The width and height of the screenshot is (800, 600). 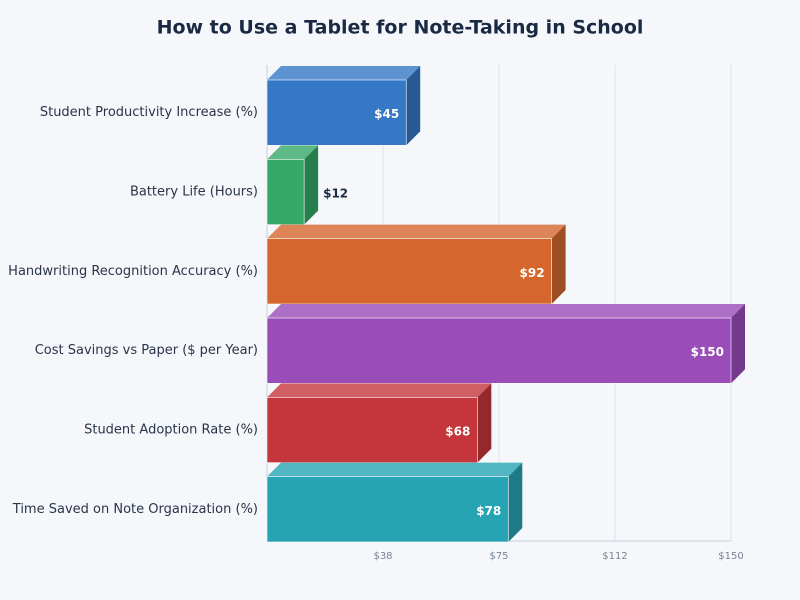 I want to click on value-label: $12, so click(x=335, y=194).